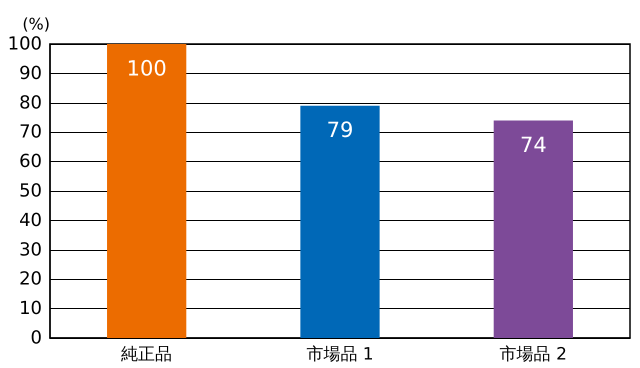 Image resolution: width=640 pixels, height=368 pixels. I want to click on y-tick-label: 30, so click(30, 249).